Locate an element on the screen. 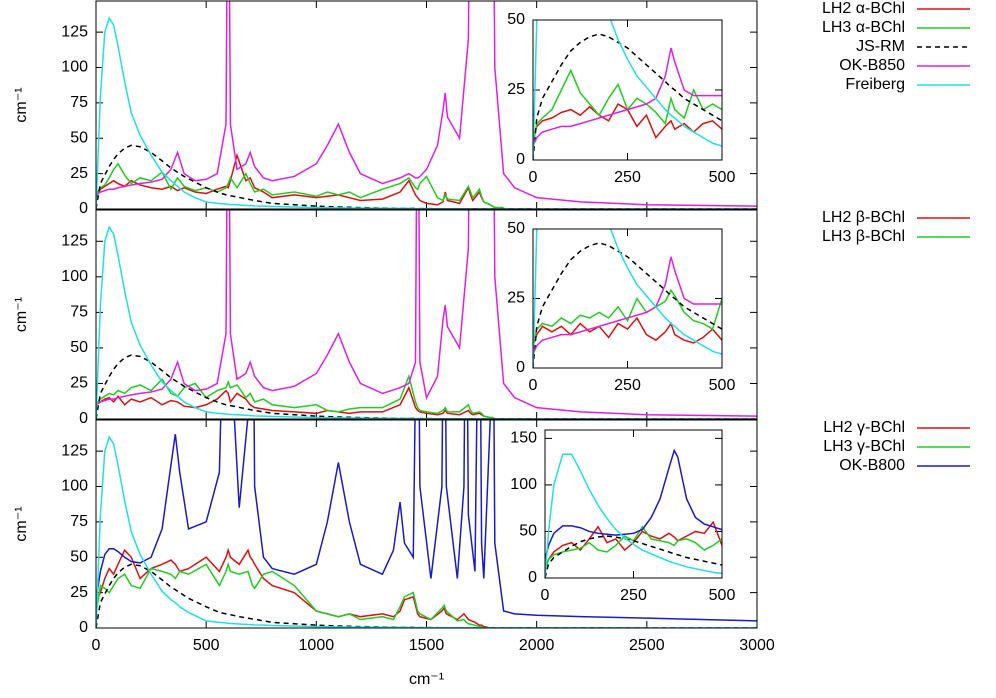 This screenshot has width=996, height=698. legend-label: LH3 β-BChl is located at coordinates (863, 236).